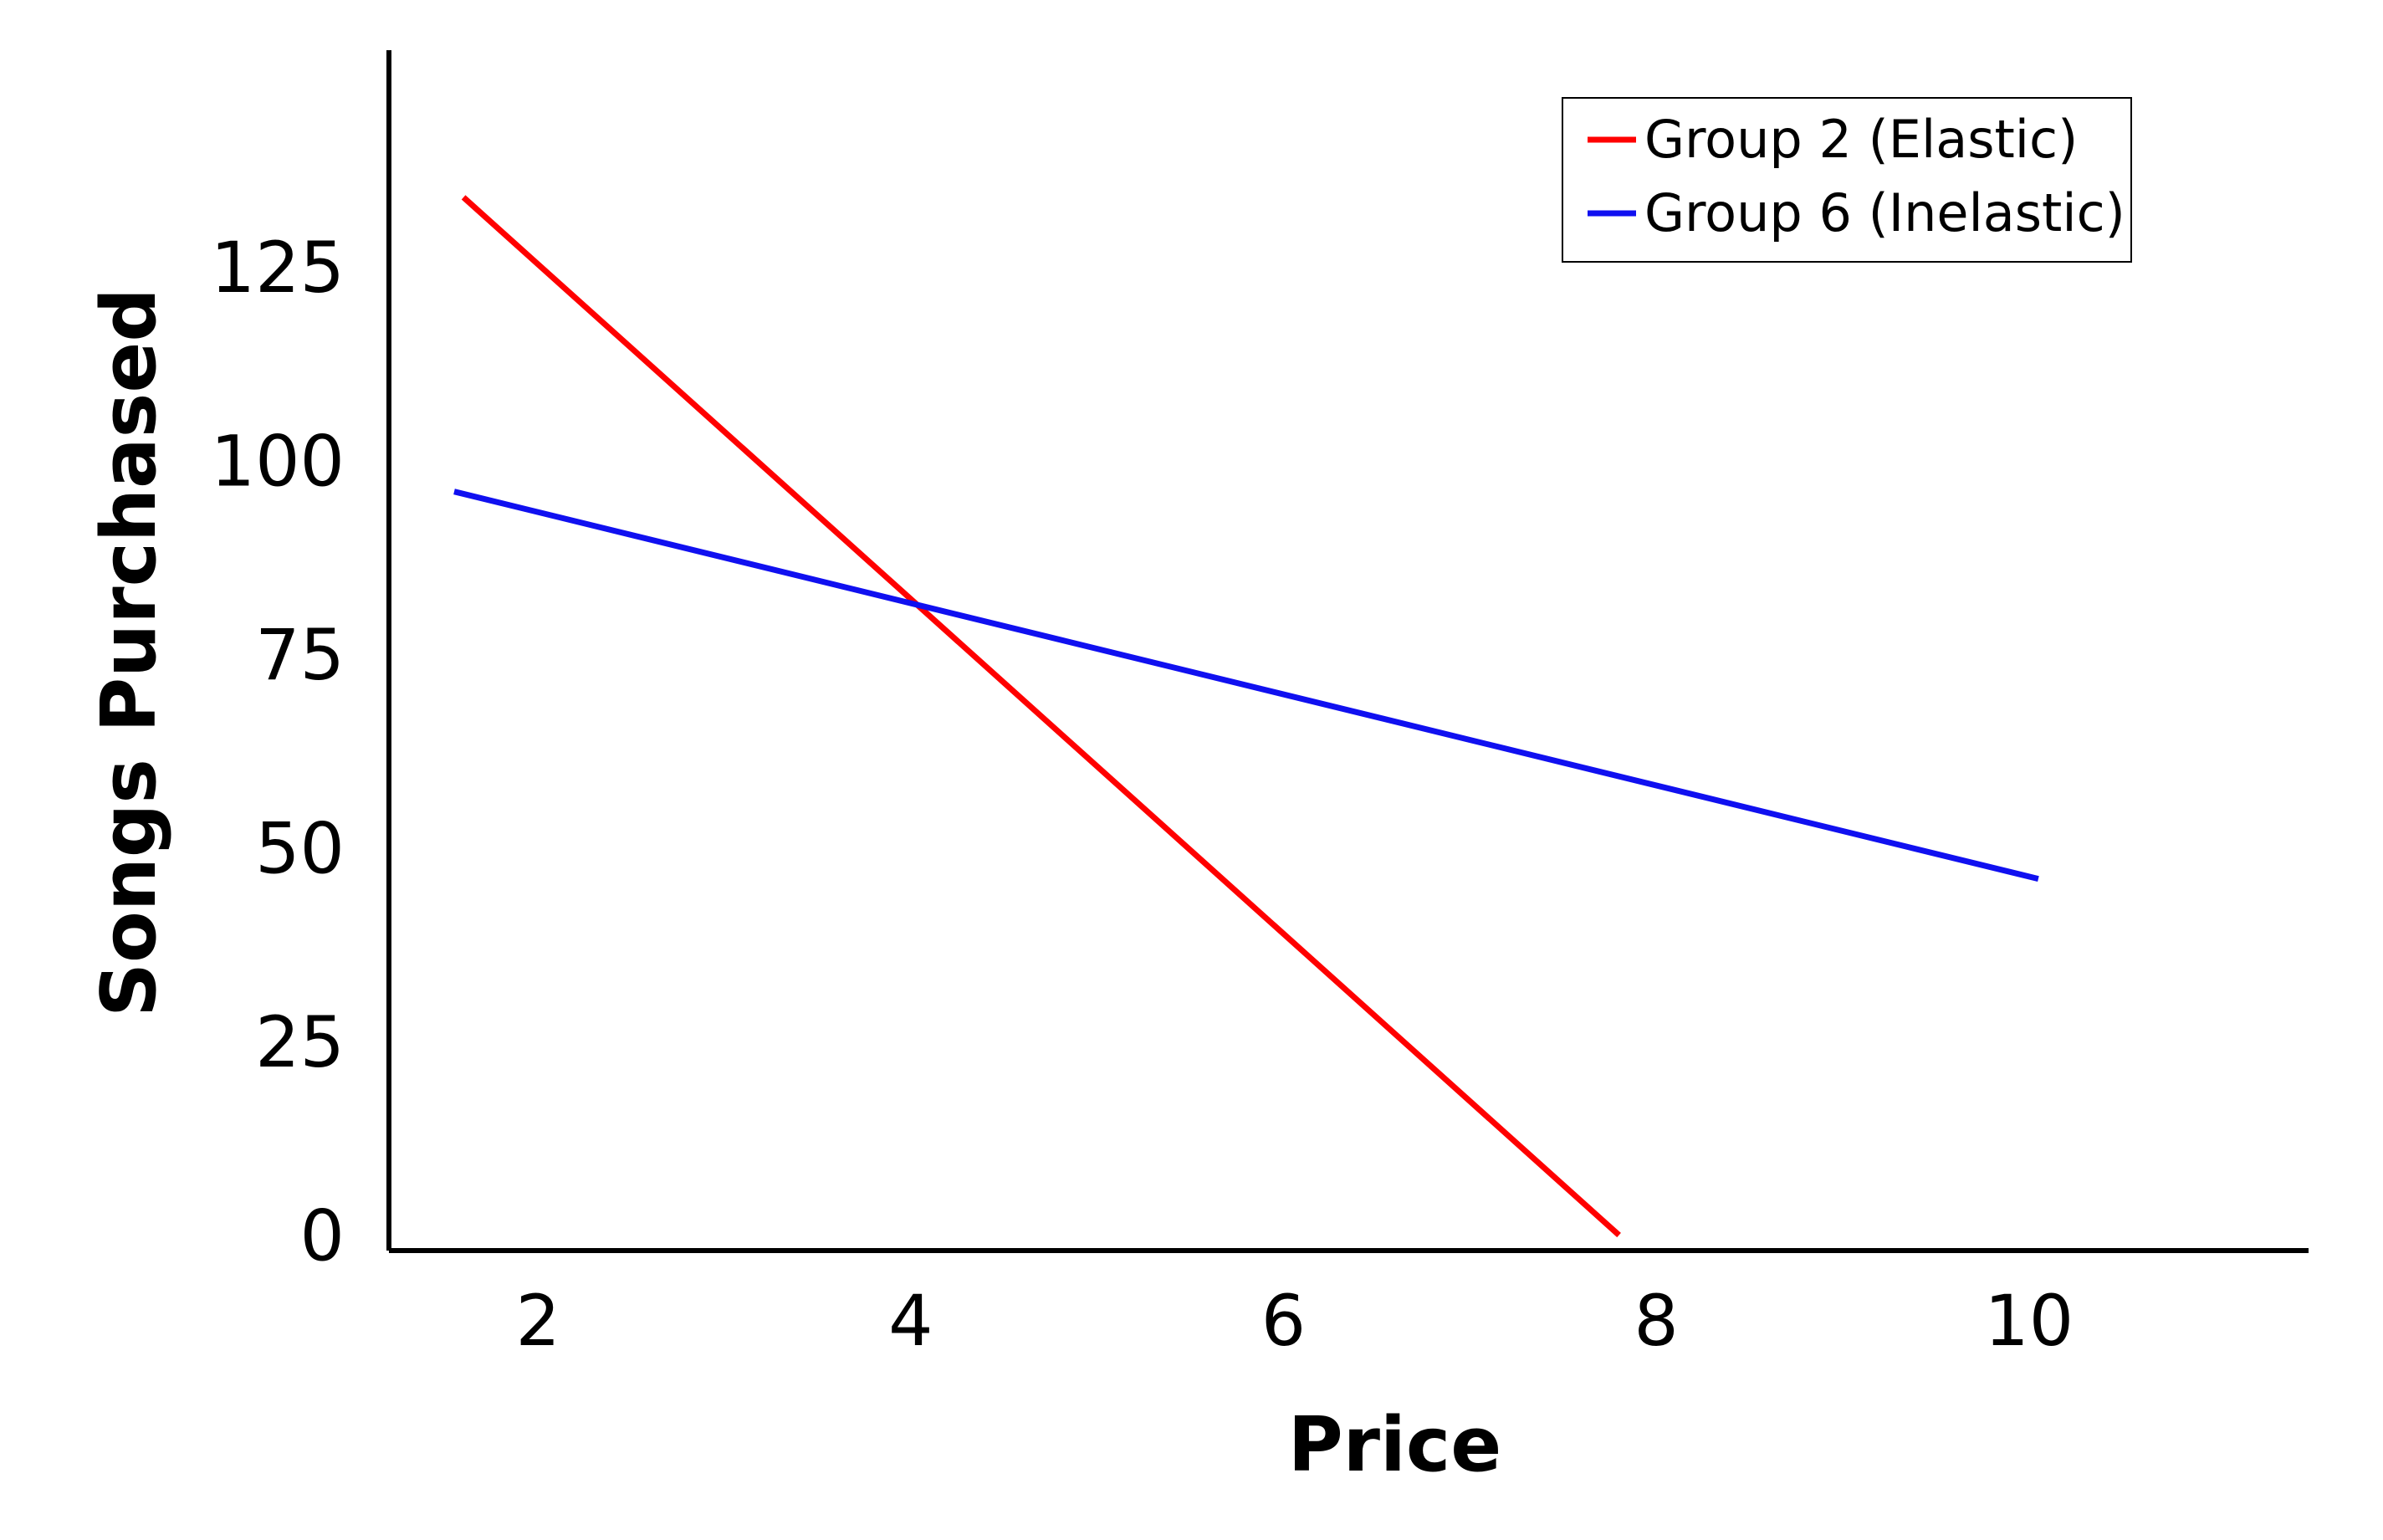 This screenshot has width=2383, height=1540. What do you see at coordinates (322, 1236) in the screenshot?
I see `y-tick-label: 0` at bounding box center [322, 1236].